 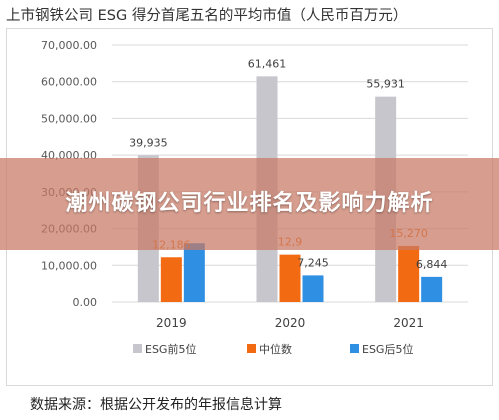 I want to click on y-tick-label: 0.00, so click(x=85, y=302).